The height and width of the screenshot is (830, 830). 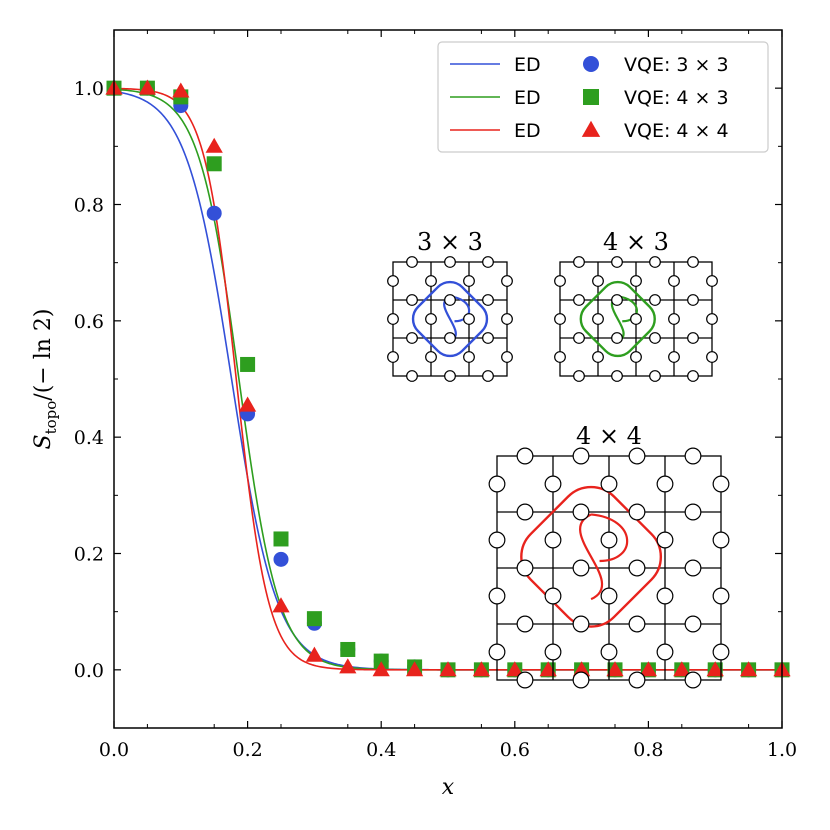 I want to click on inset-3x3-title: 3 × 3, so click(x=450, y=242).